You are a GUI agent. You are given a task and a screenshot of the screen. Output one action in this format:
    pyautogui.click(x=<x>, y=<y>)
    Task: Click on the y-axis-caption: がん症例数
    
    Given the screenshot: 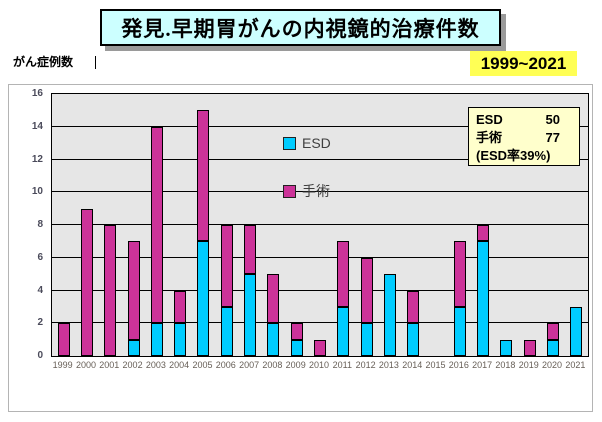 What is the action you would take?
    pyautogui.click(x=43, y=61)
    